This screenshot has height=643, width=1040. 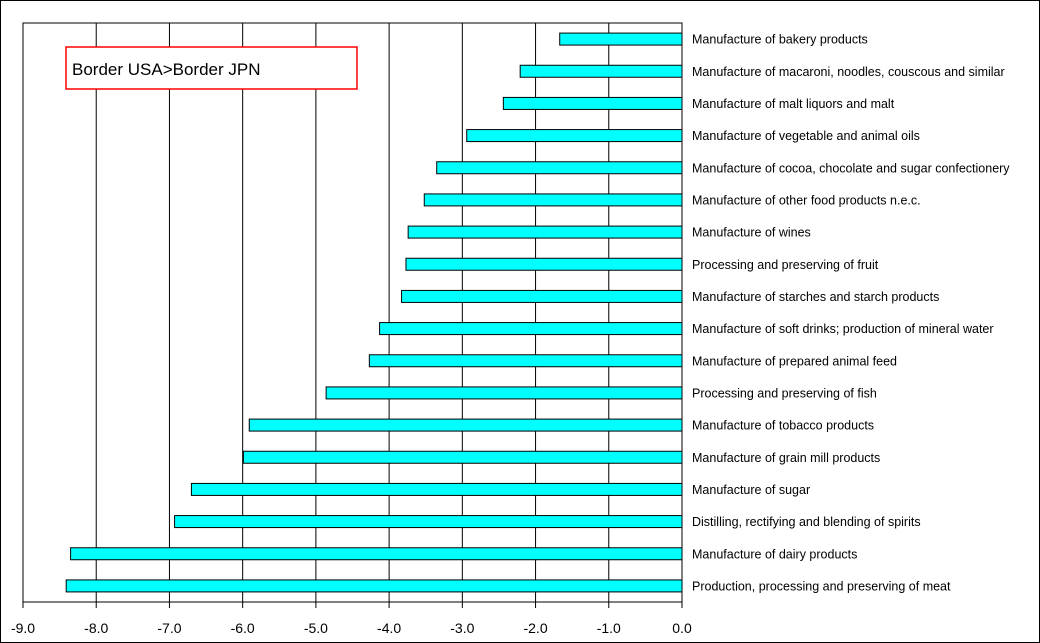 What do you see at coordinates (751, 490) in the screenshot?
I see `category-label: Manufacture of sugar` at bounding box center [751, 490].